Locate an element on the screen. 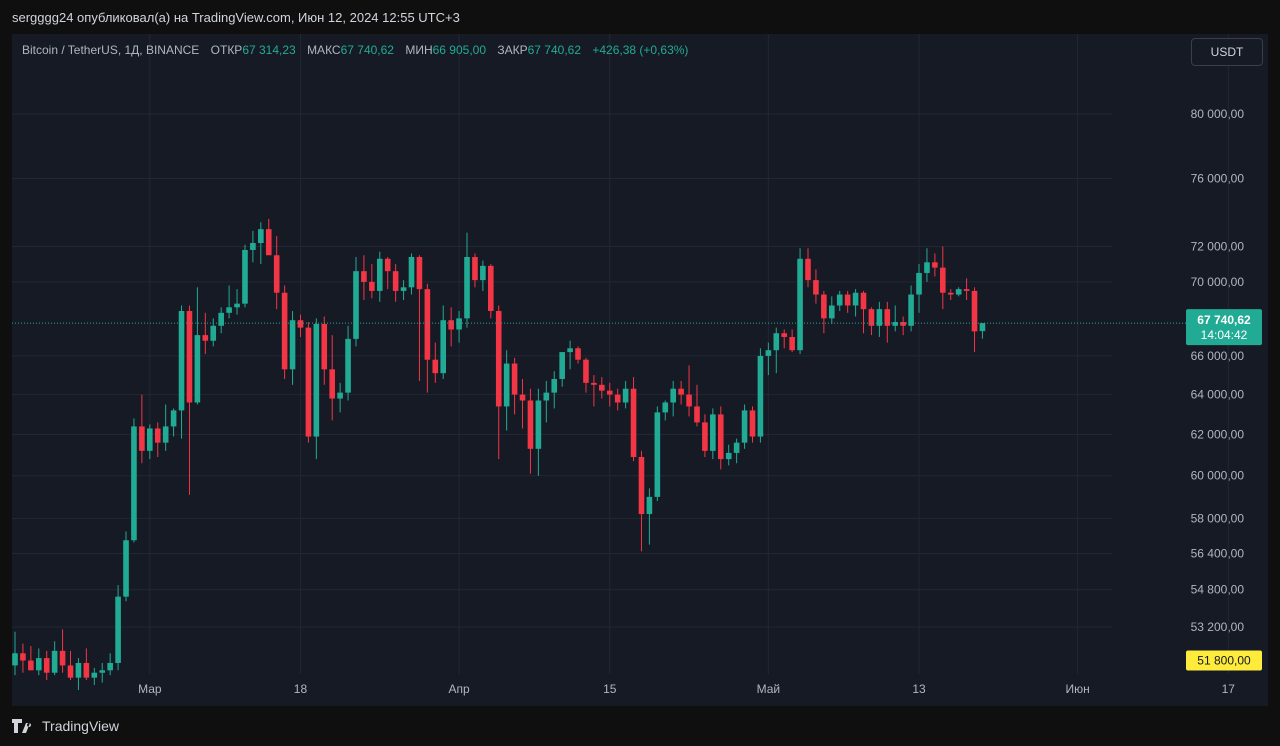 This screenshot has height=746, width=1280. x-tick-label: 15 is located at coordinates (610, 689).